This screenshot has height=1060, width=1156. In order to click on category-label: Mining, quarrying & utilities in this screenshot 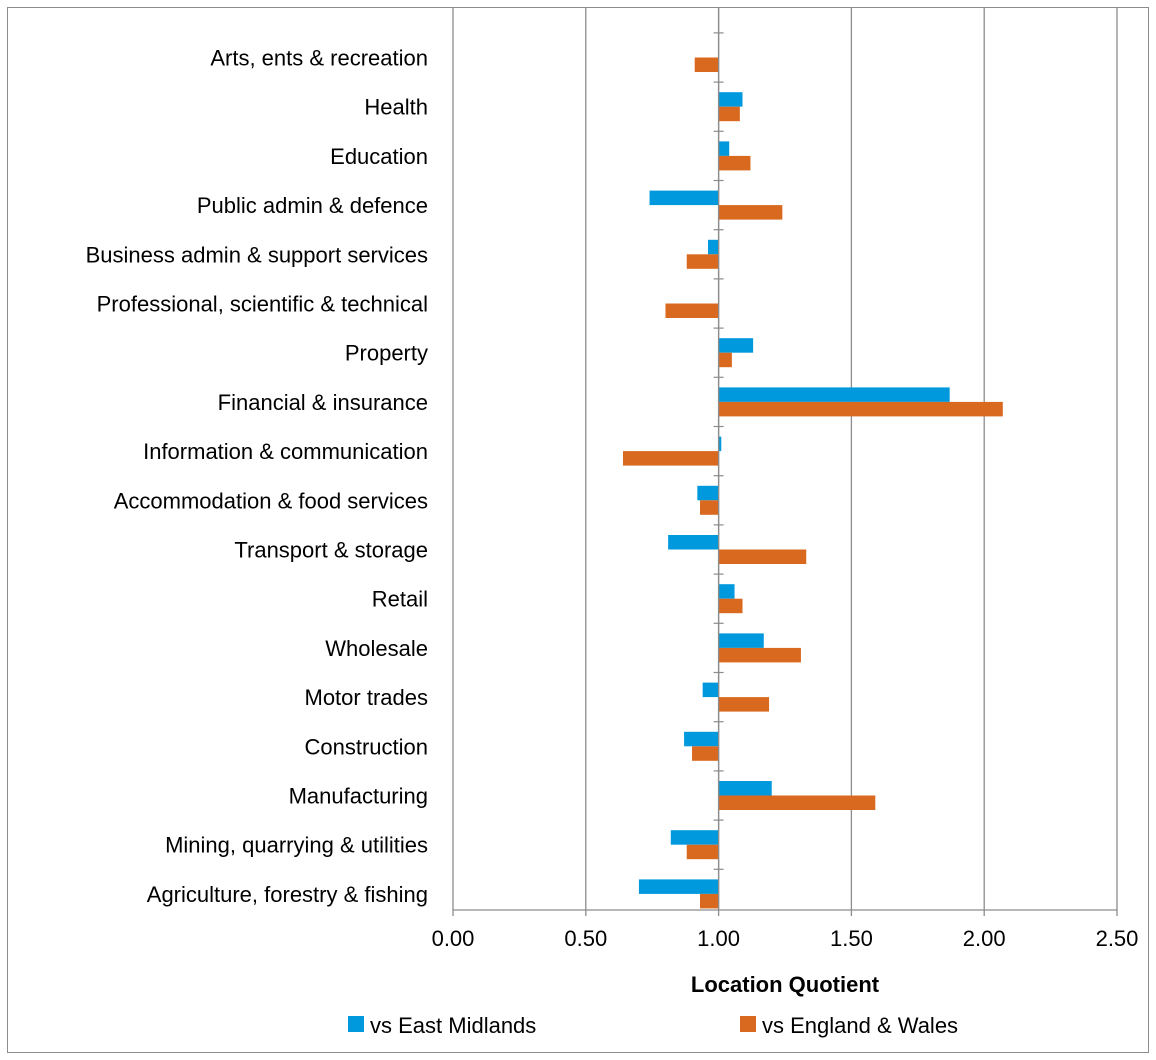, I will do `click(296, 845)`.